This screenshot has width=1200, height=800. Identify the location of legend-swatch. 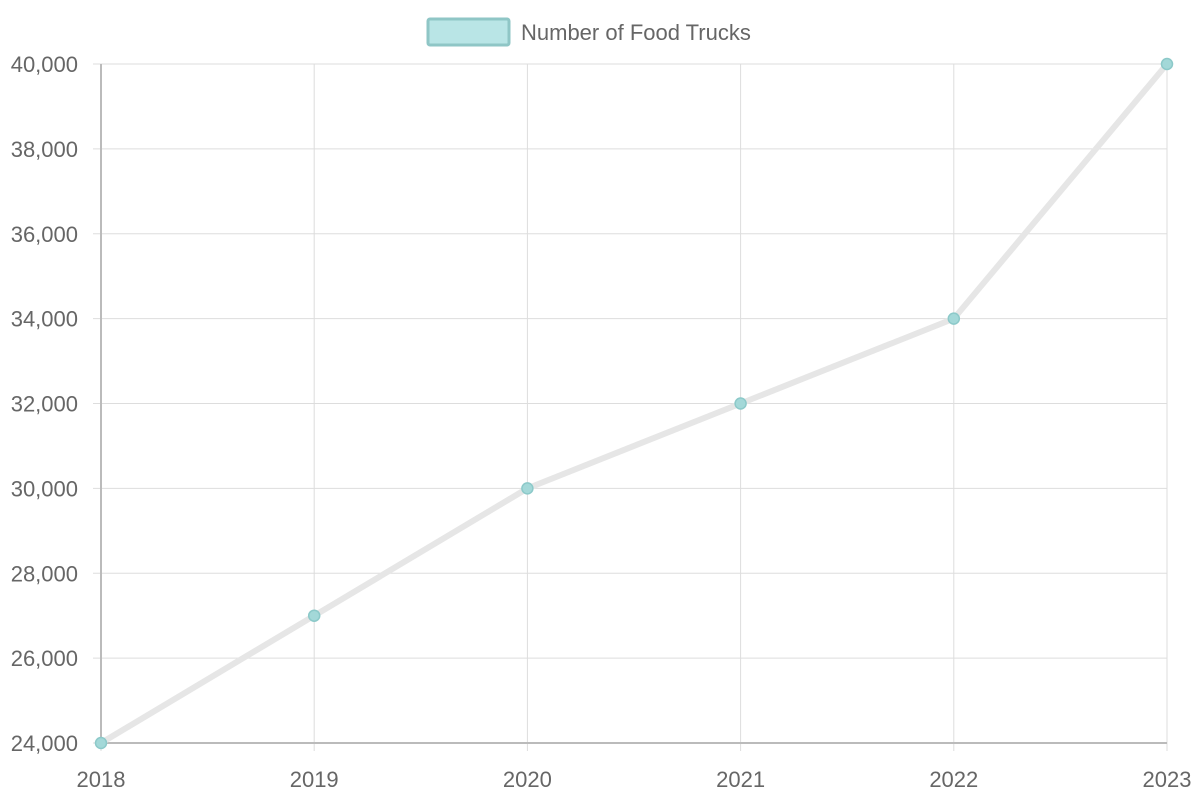
(468, 32).